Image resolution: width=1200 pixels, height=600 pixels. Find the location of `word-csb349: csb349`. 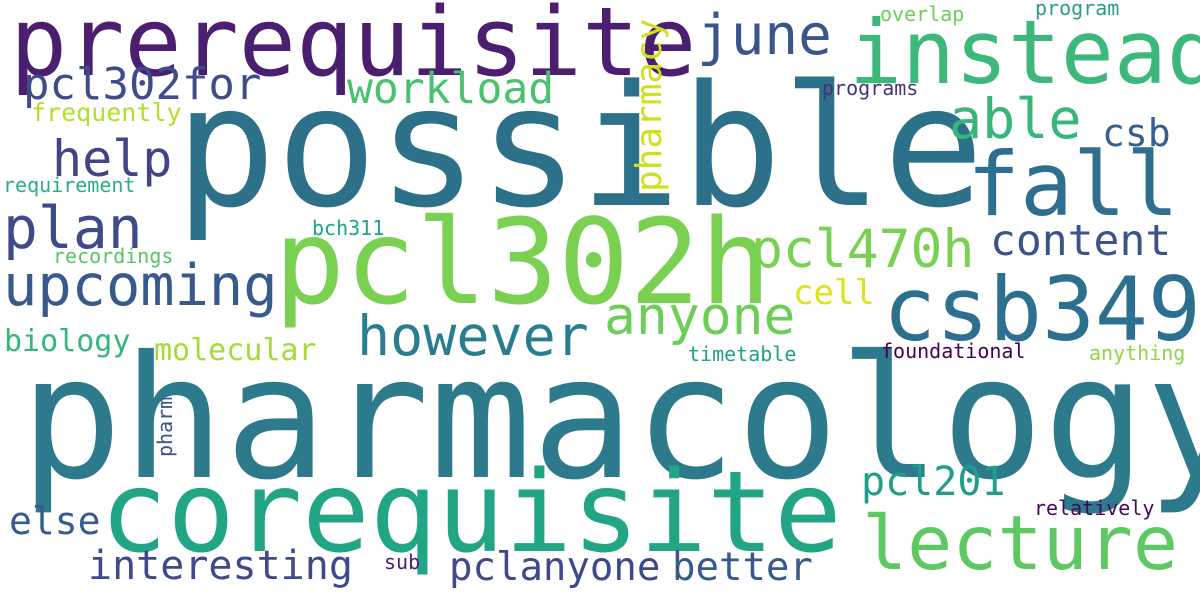

word-csb349: csb349 is located at coordinates (1041, 309).